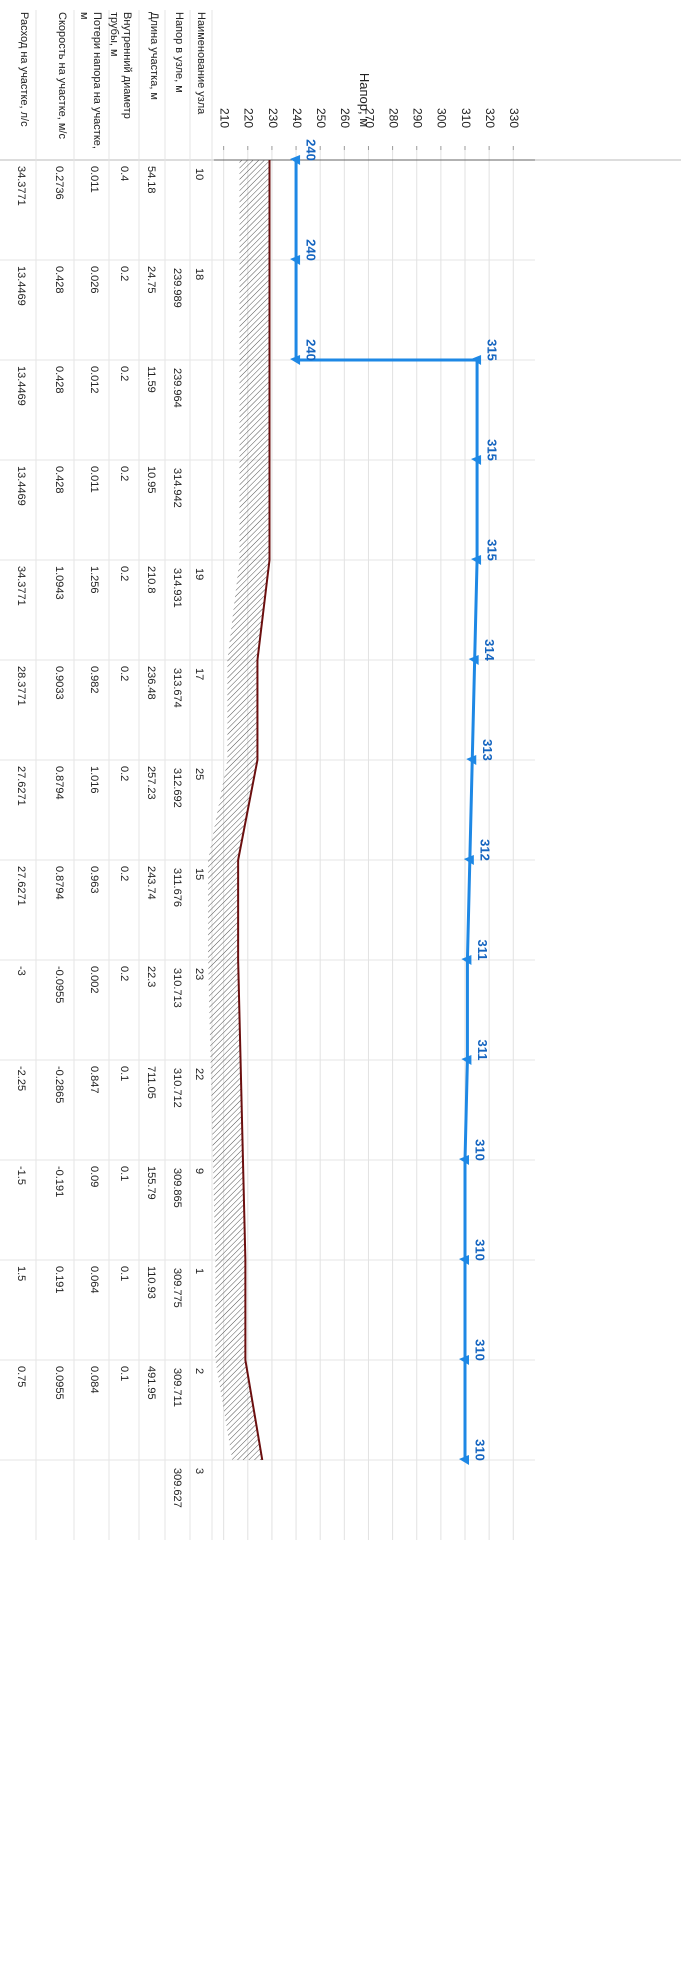  What do you see at coordinates (177, 488) in the screenshot?
I see `table-cell: 314.942` at bounding box center [177, 488].